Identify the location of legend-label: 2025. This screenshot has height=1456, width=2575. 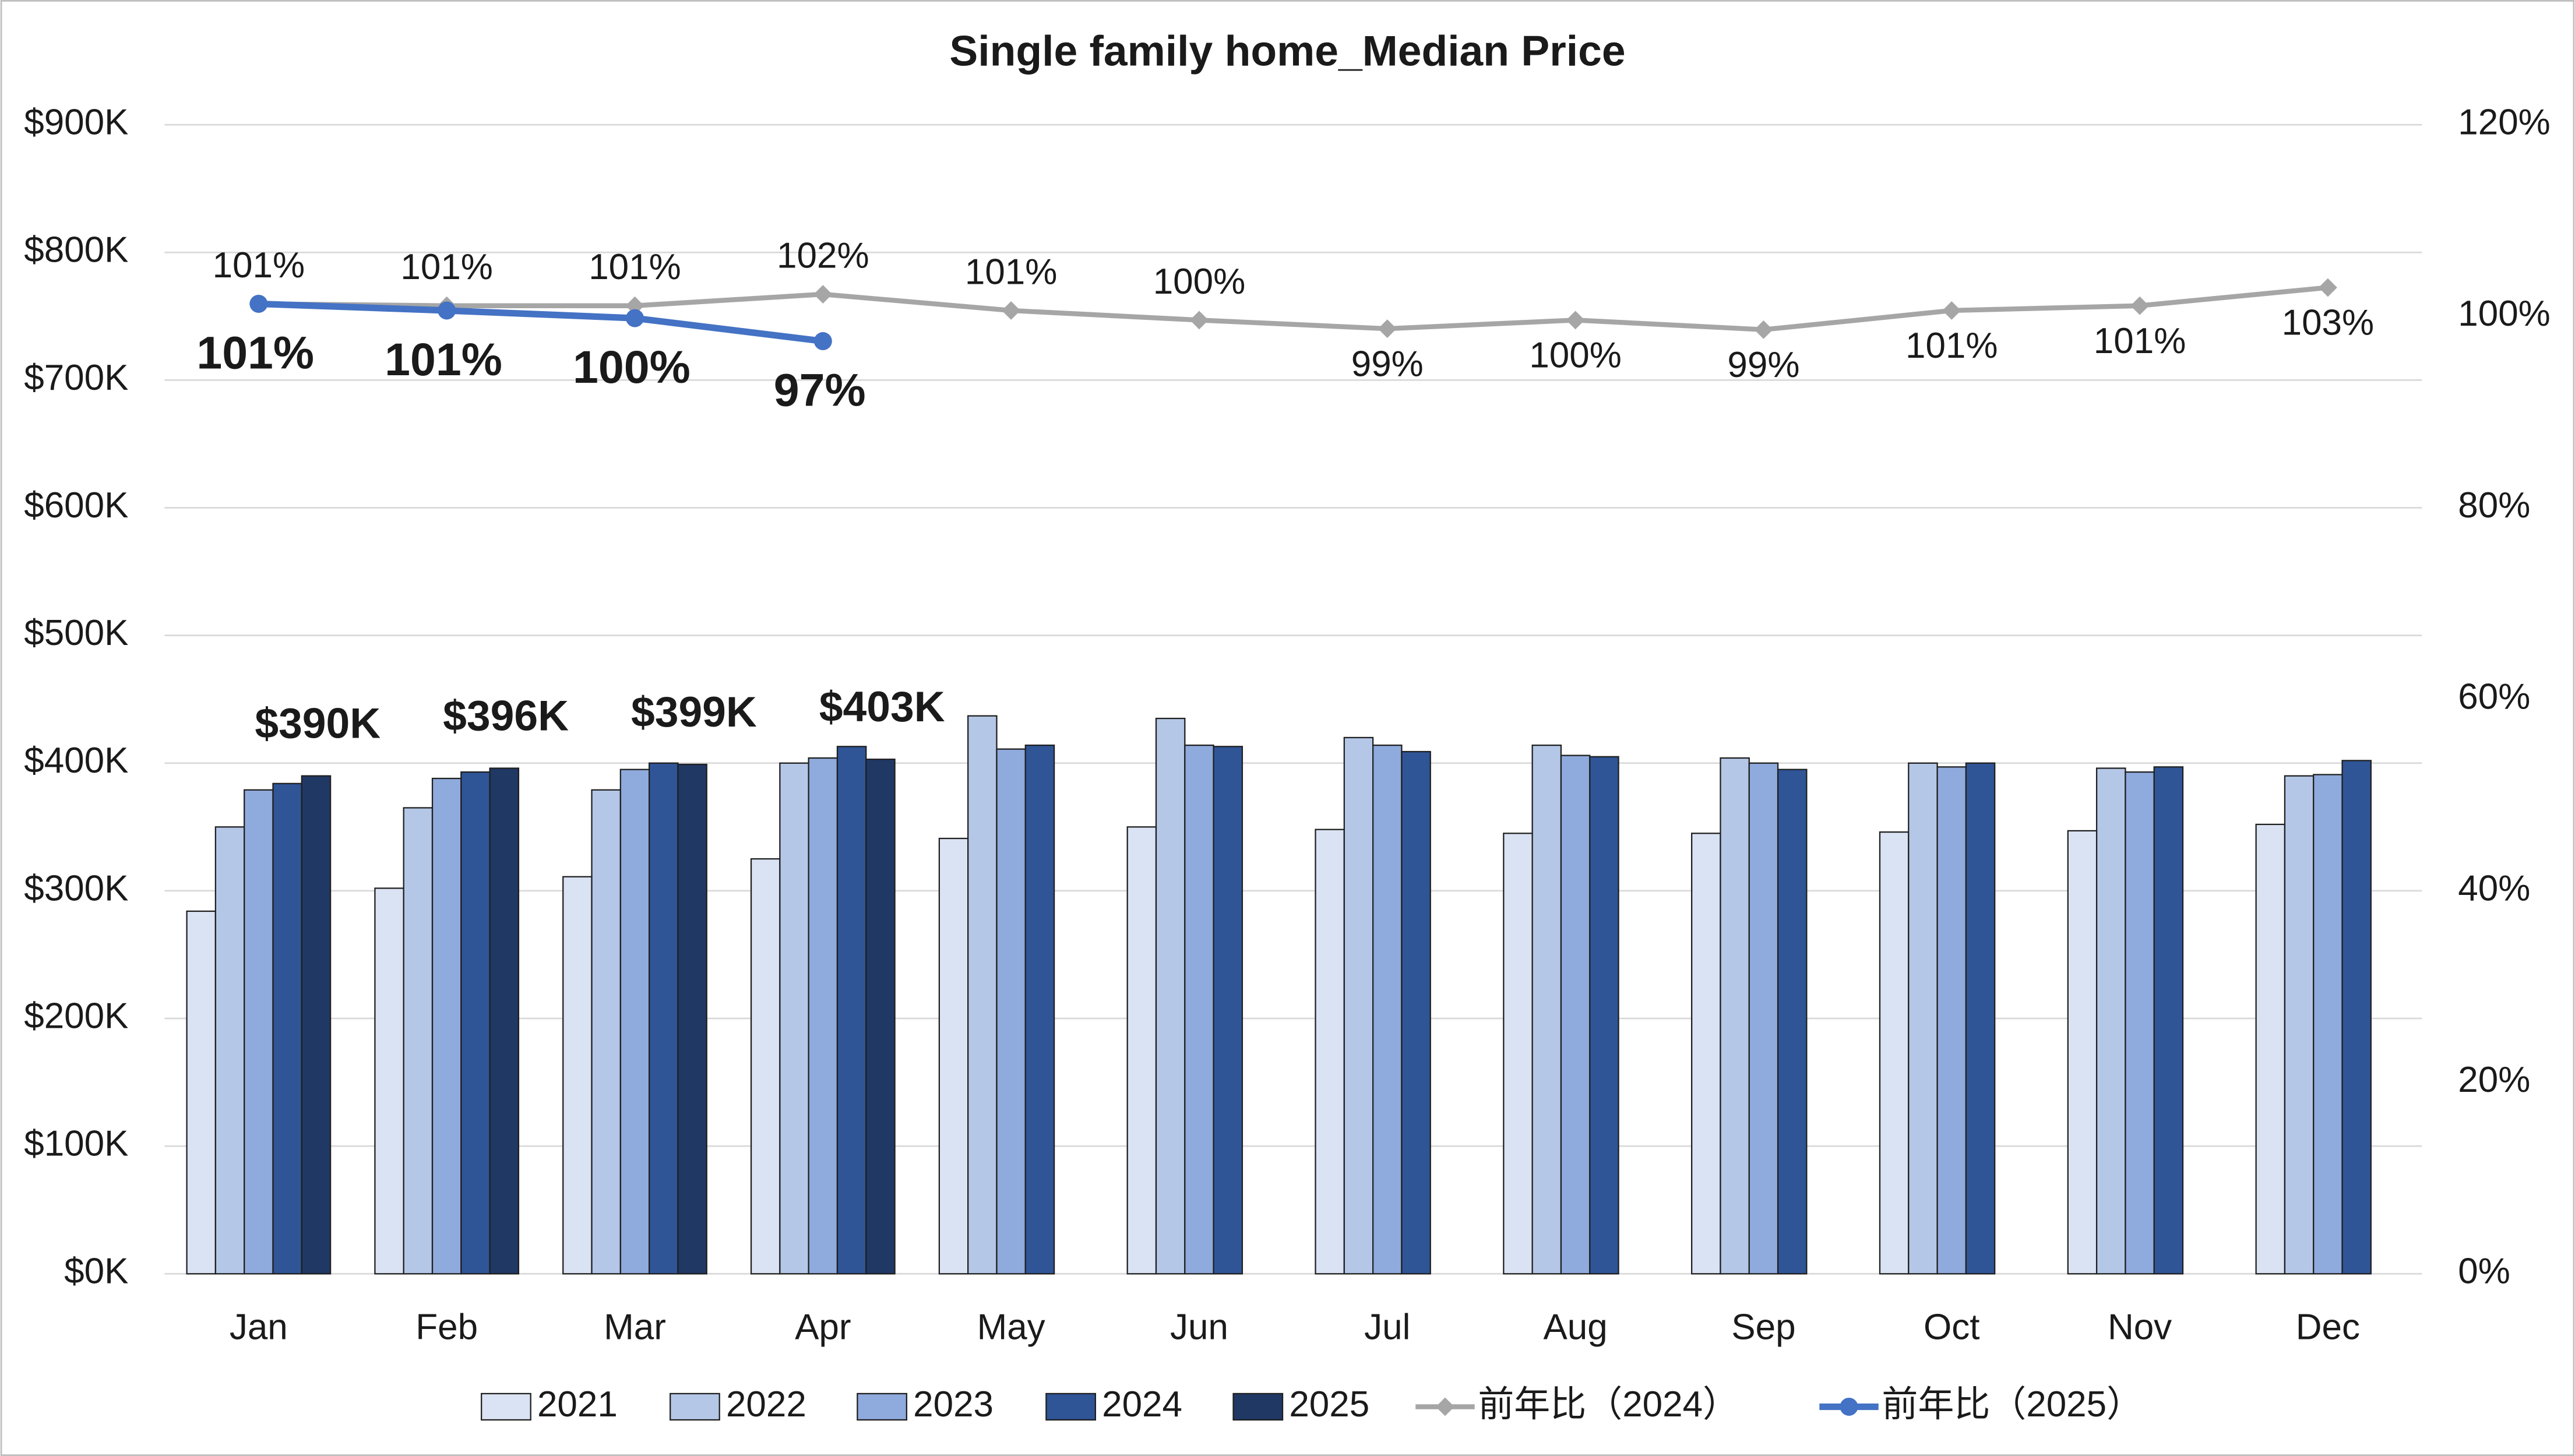
(1329, 1404).